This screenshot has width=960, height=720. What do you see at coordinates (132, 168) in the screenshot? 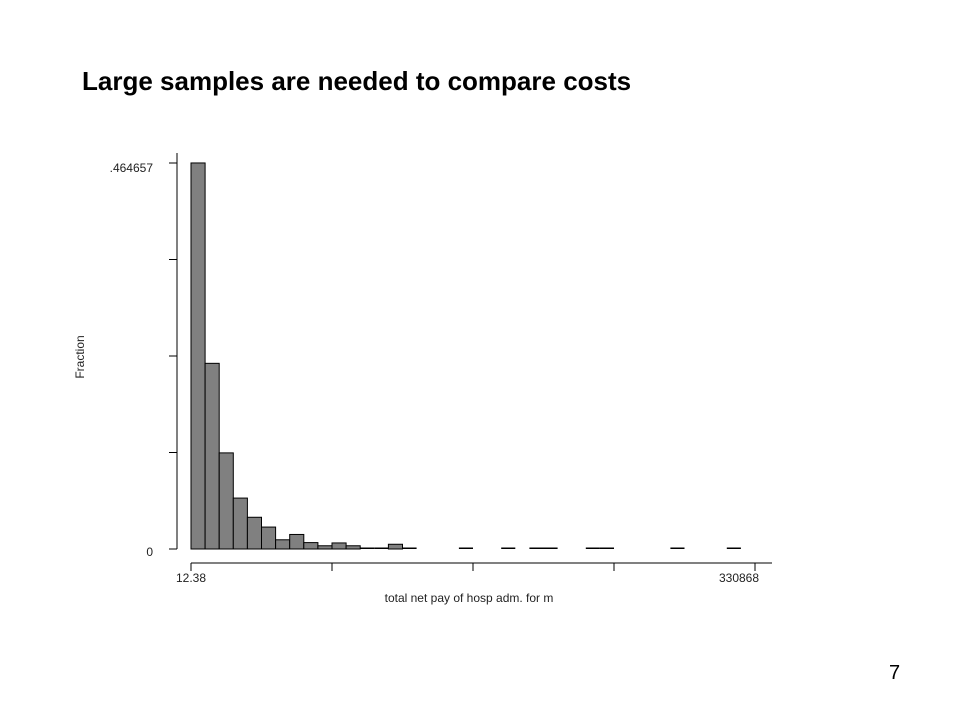
I see `y-tick-label-max: .464657` at bounding box center [132, 168].